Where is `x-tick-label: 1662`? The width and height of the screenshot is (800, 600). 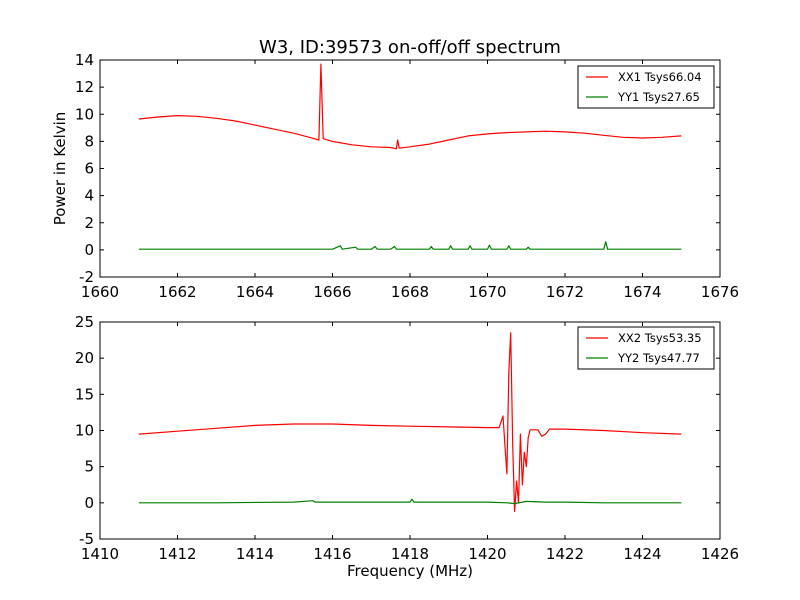 x-tick-label: 1662 is located at coordinates (177, 292).